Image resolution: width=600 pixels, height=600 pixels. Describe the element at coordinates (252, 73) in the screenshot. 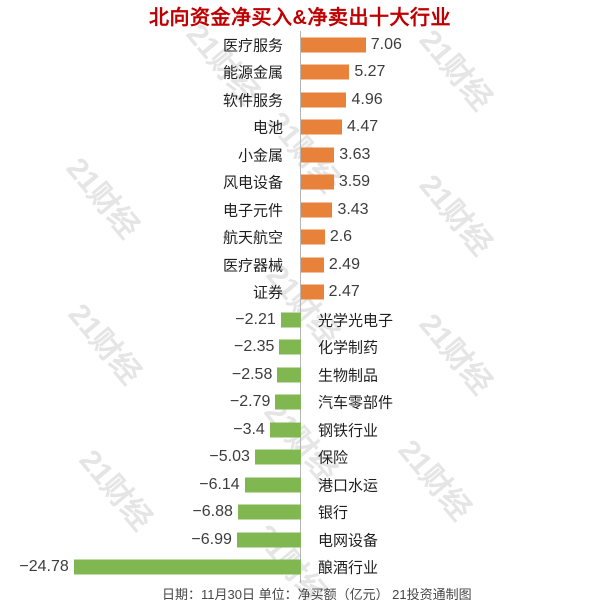

I see `category-label: 能源金属` at that location.